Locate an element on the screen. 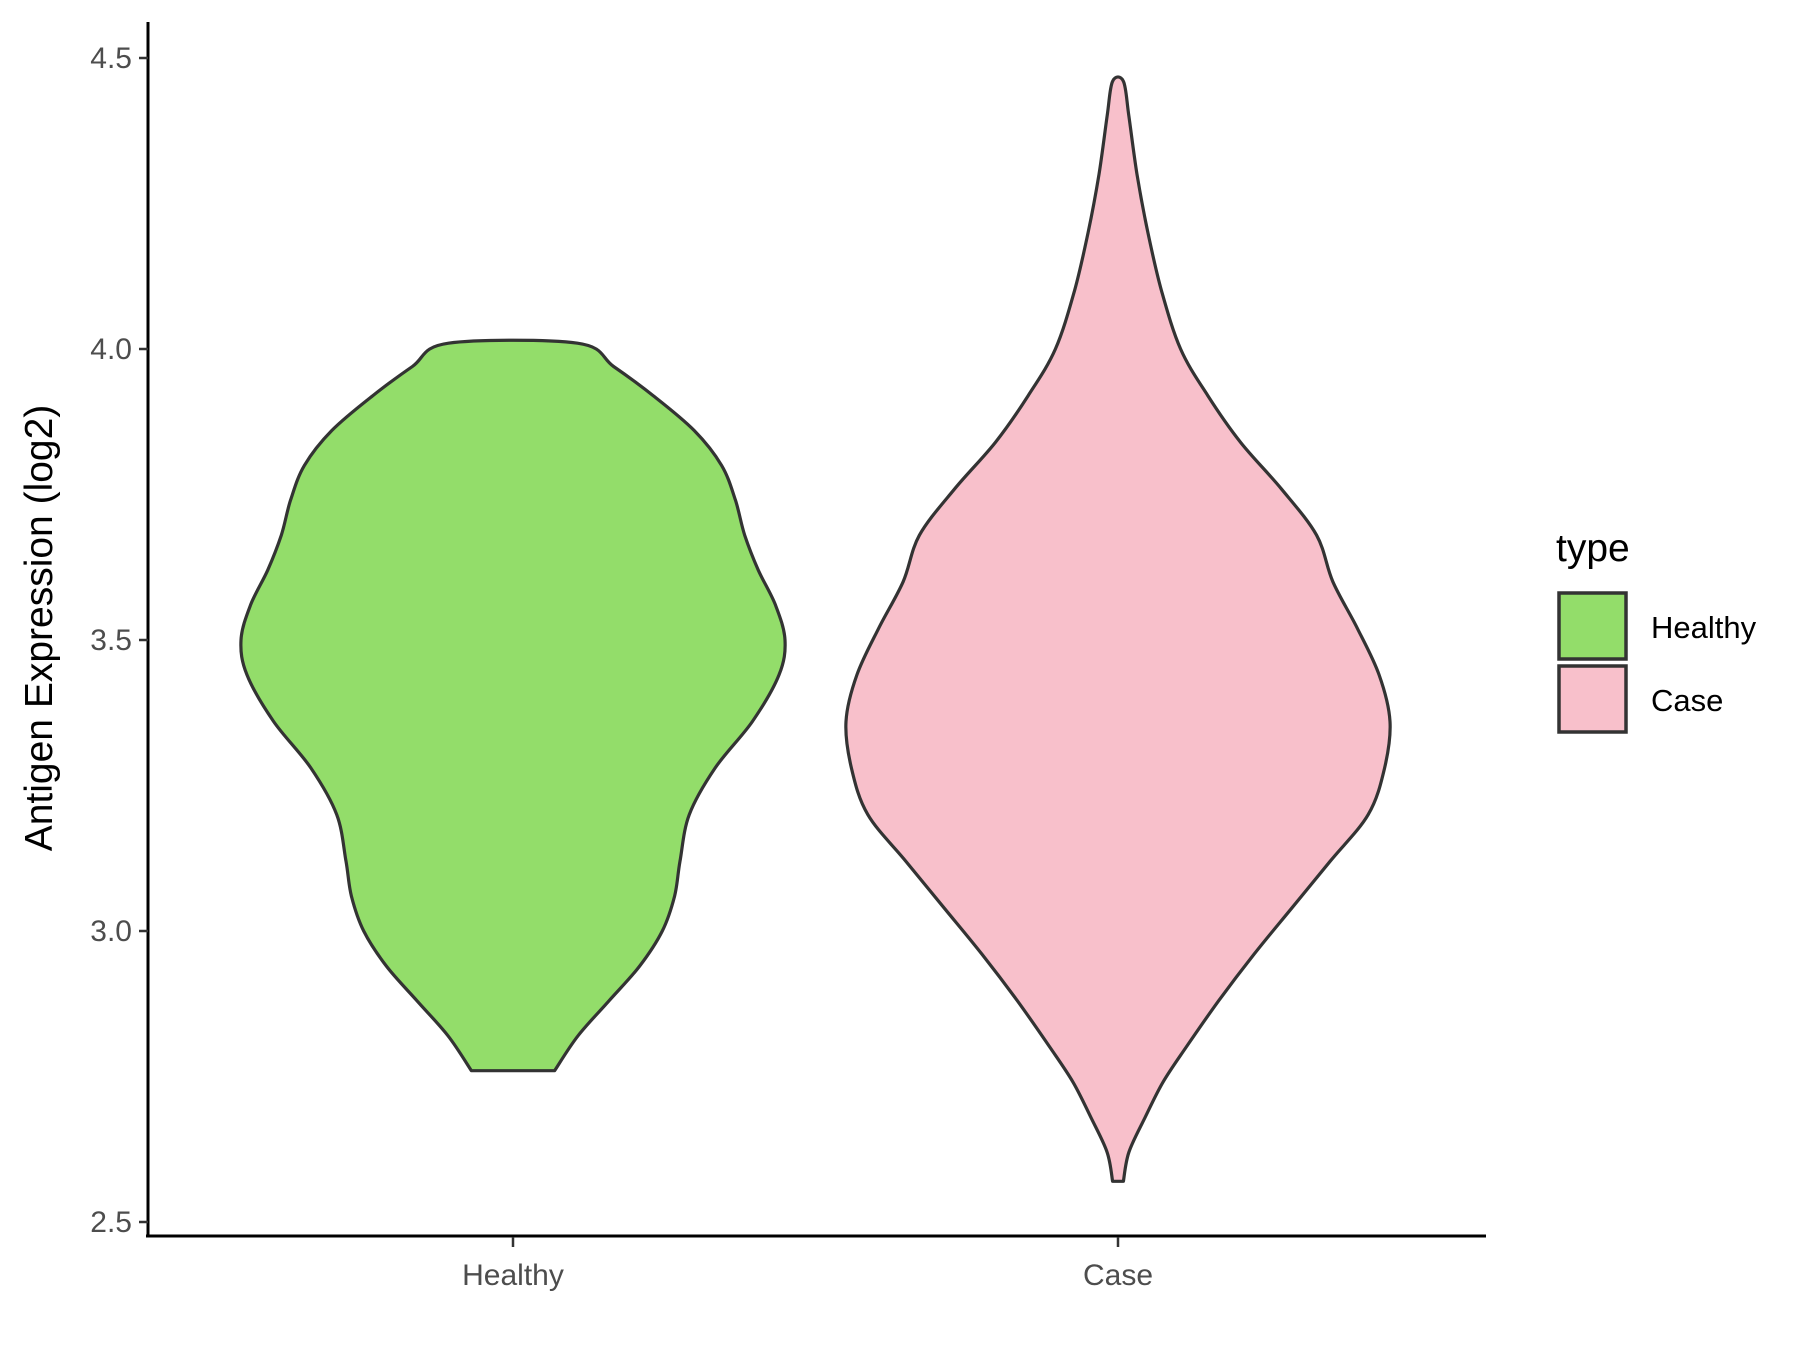 Image resolution: width=1800 pixels, height=1350 pixels. legend-key-healthy is located at coordinates (1592, 626).